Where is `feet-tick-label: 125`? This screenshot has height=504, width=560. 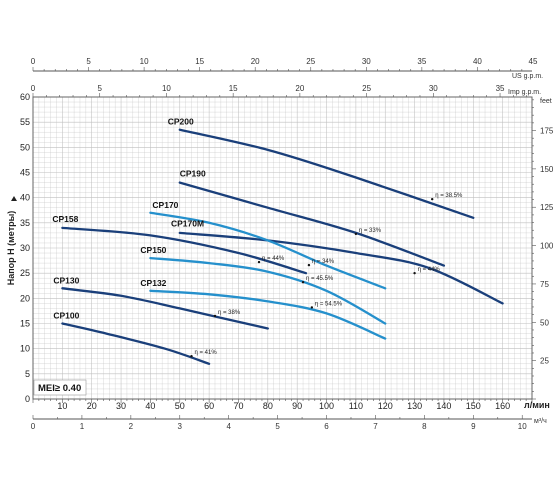
feet-tick-label: 125 is located at coordinates (547, 207).